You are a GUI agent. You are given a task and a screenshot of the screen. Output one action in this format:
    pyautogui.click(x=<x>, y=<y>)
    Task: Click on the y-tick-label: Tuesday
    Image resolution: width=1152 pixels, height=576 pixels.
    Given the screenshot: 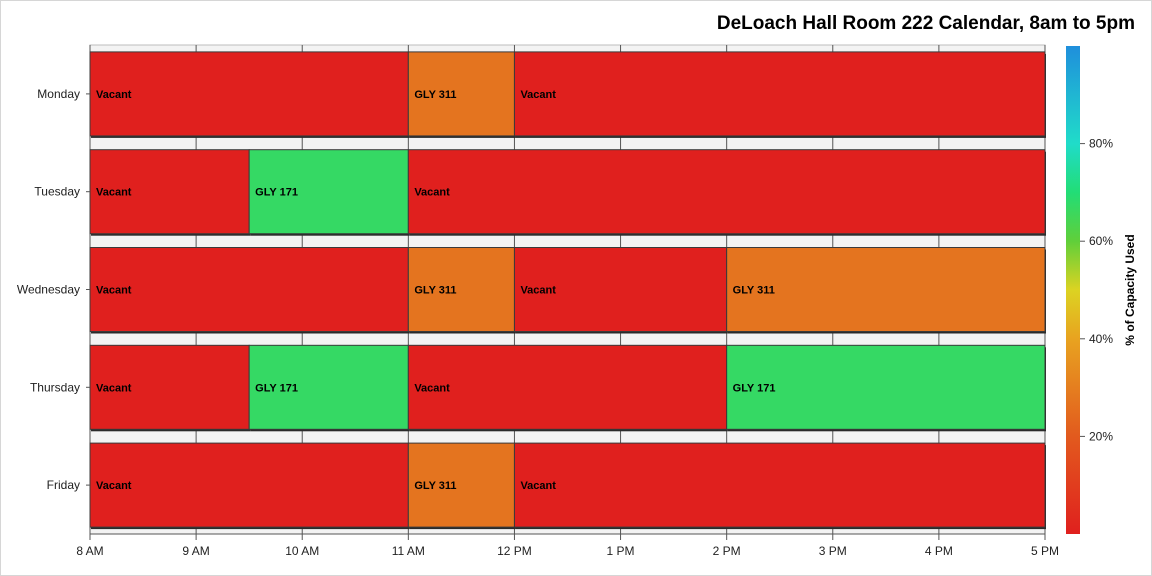 What is the action you would take?
    pyautogui.click(x=57, y=192)
    